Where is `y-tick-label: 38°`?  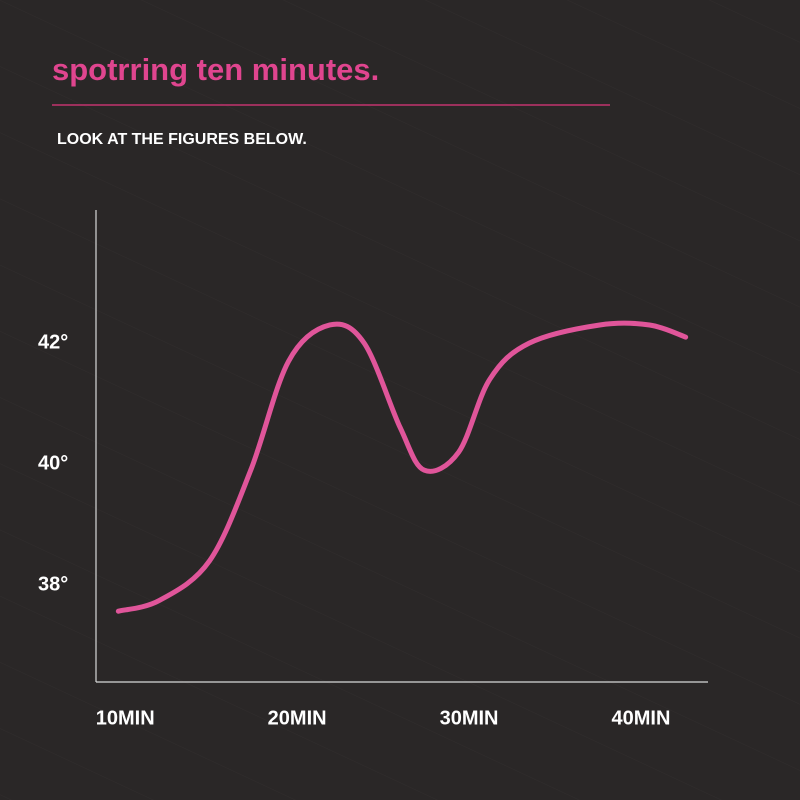
y-tick-label: 38° is located at coordinates (53, 584).